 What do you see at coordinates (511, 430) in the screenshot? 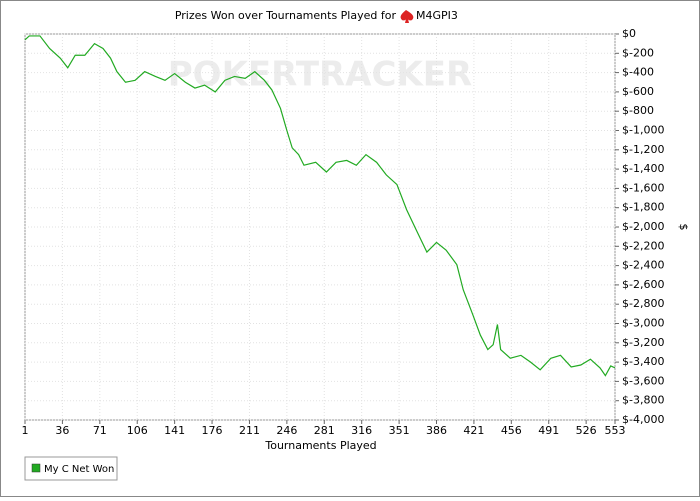
I see `x-tick-label: 456` at bounding box center [511, 430].